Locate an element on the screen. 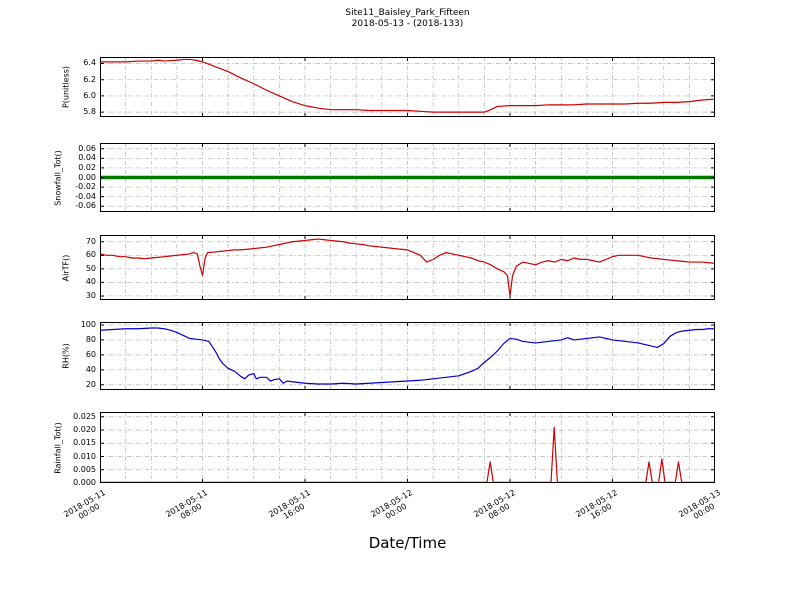  y-tick-label: 0.000 is located at coordinates (84, 482).